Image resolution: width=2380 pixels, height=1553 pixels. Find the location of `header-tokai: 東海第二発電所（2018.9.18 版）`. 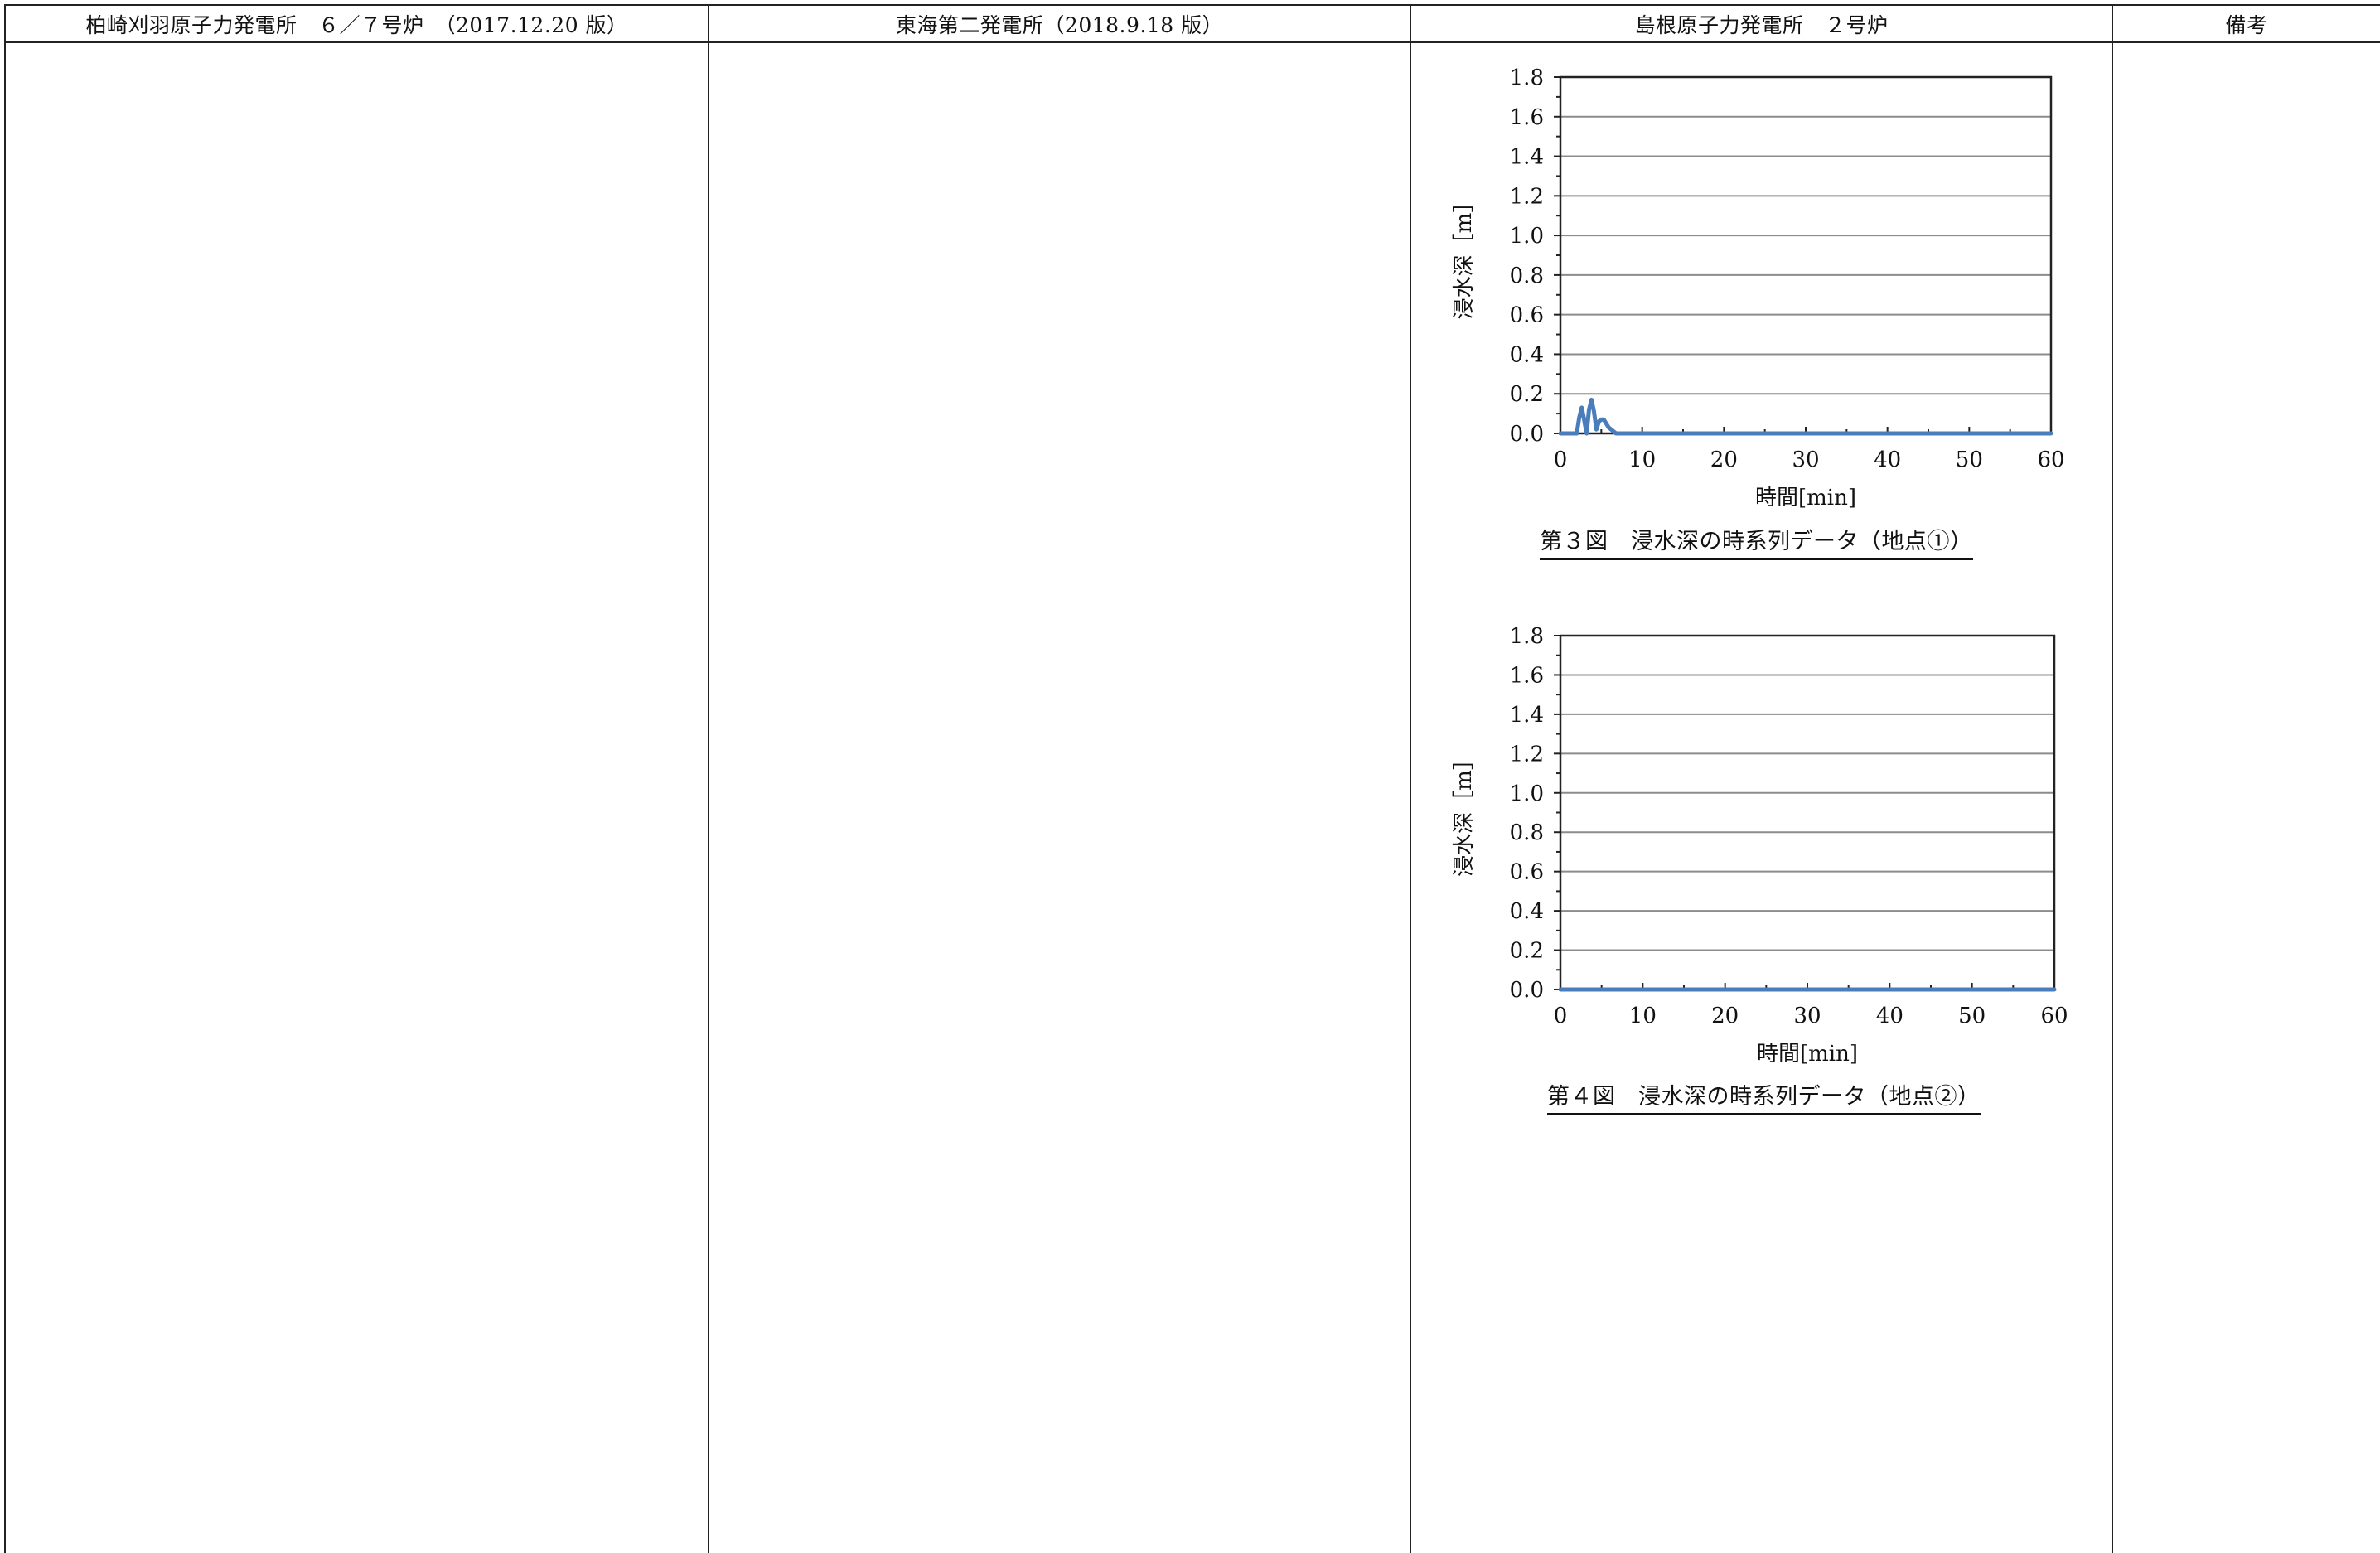

header-tokai: 東海第二発電所（2018.9.18 版） is located at coordinates (1059, 24).